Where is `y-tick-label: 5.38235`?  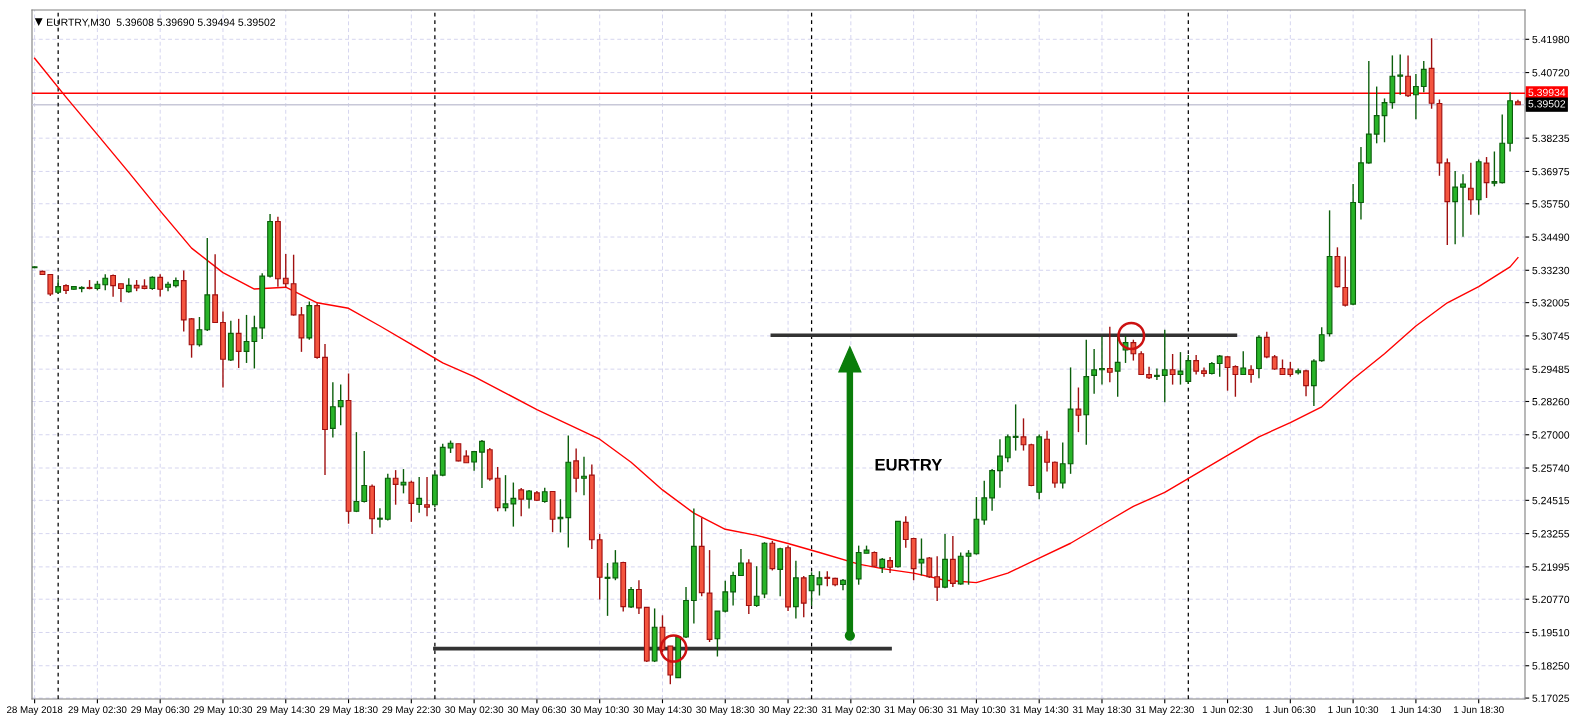
y-tick-label: 5.38235 is located at coordinates (1551, 138).